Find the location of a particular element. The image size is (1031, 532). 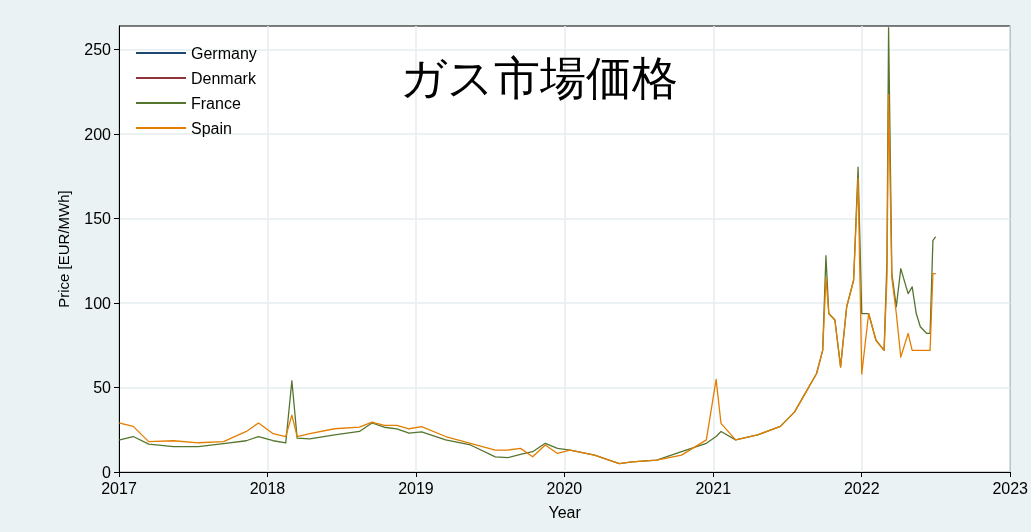

legend-label: Spain is located at coordinates (211, 128).